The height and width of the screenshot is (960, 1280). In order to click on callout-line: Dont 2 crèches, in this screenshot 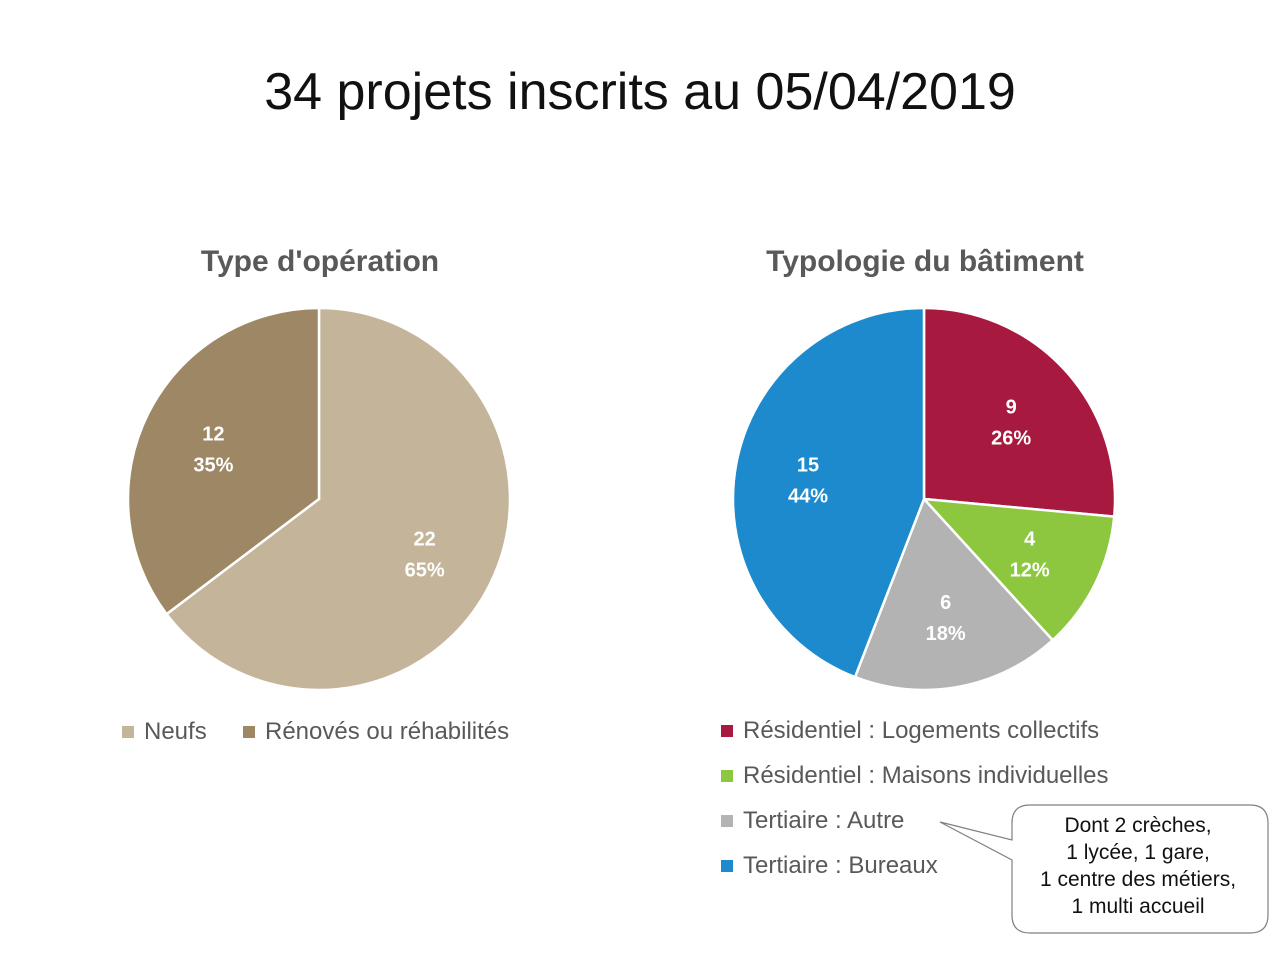, I will do `click(1138, 825)`.